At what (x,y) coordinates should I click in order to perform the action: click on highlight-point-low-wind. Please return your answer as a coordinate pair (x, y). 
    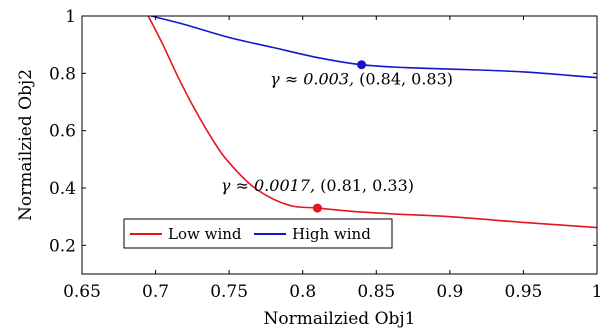
    Looking at the image, I should click on (317, 208).